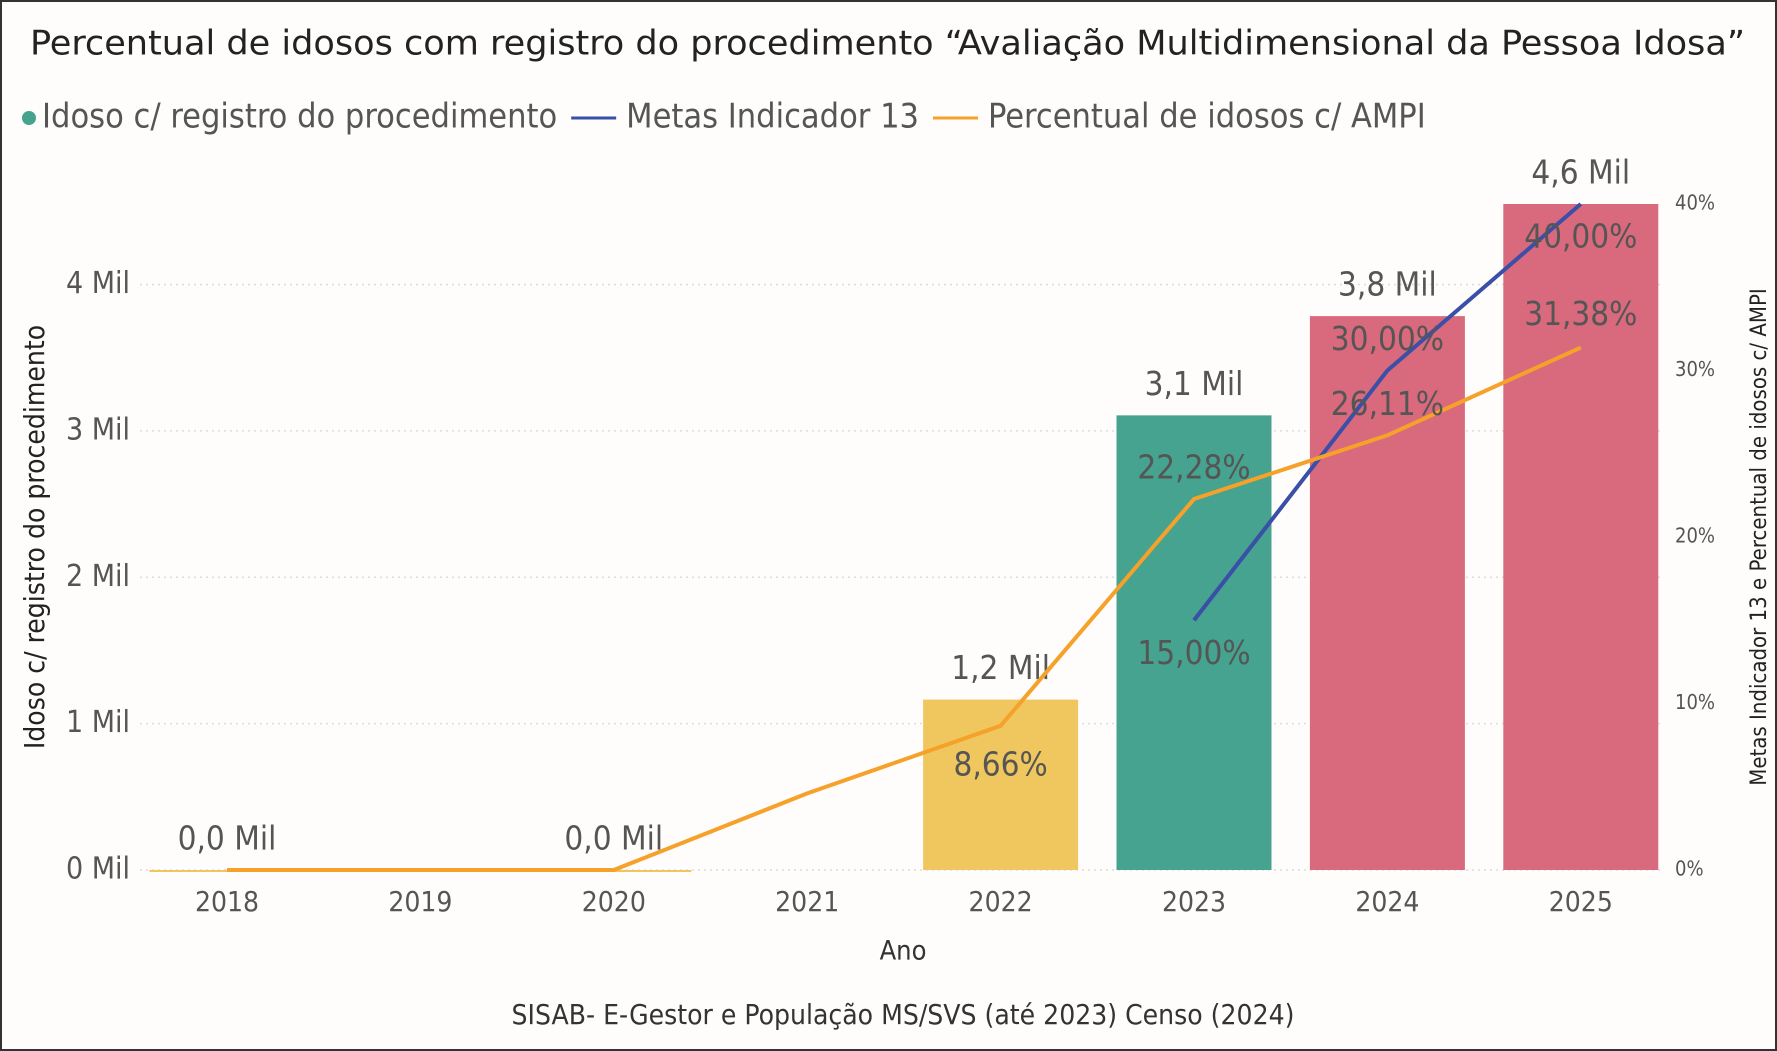 The height and width of the screenshot is (1051, 1777). I want to click on y2-tick-label: 20%, so click(1695, 536).